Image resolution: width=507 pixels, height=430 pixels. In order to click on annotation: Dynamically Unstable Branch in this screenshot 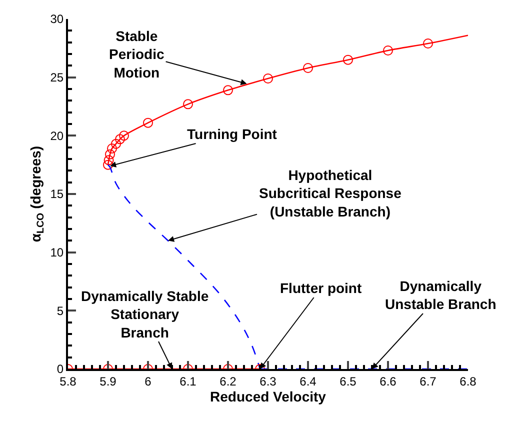, I will do `click(440, 295)`.